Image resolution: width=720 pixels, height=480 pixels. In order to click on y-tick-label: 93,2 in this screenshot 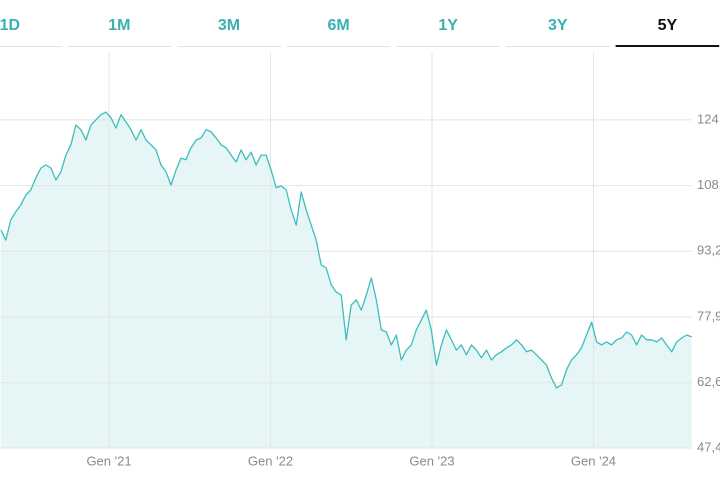, I will do `click(708, 250)`.